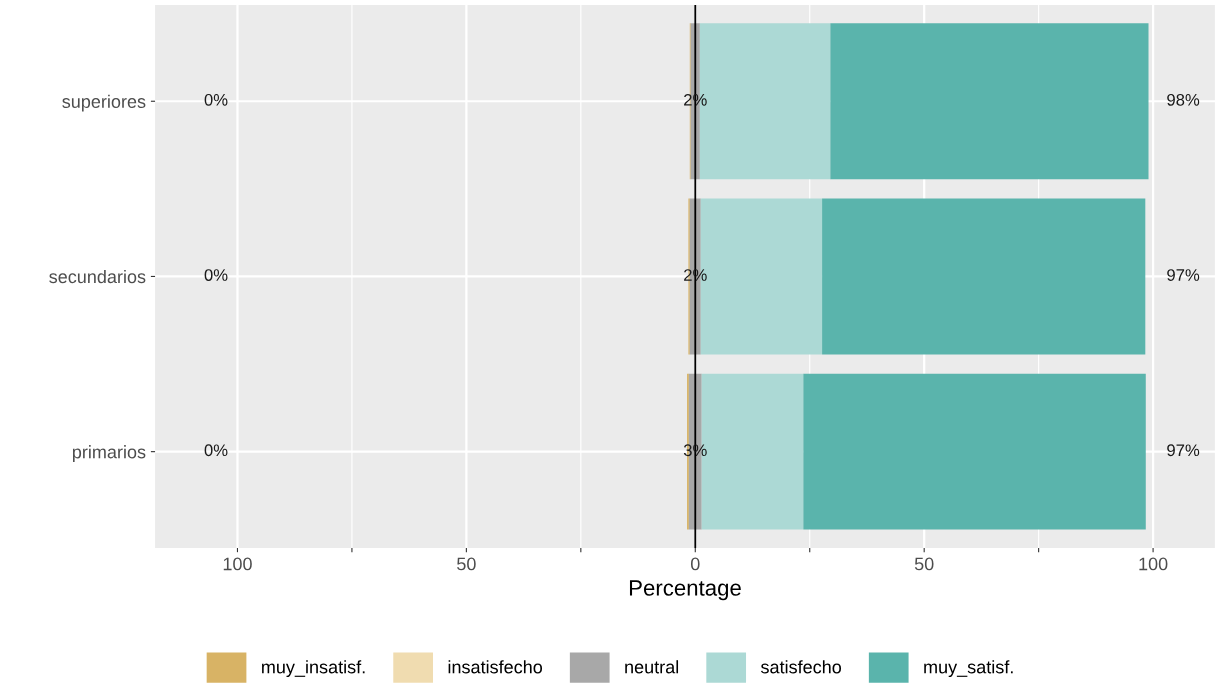 This screenshot has height=699, width=1221. I want to click on x-tick-label: 0, so click(695, 564).